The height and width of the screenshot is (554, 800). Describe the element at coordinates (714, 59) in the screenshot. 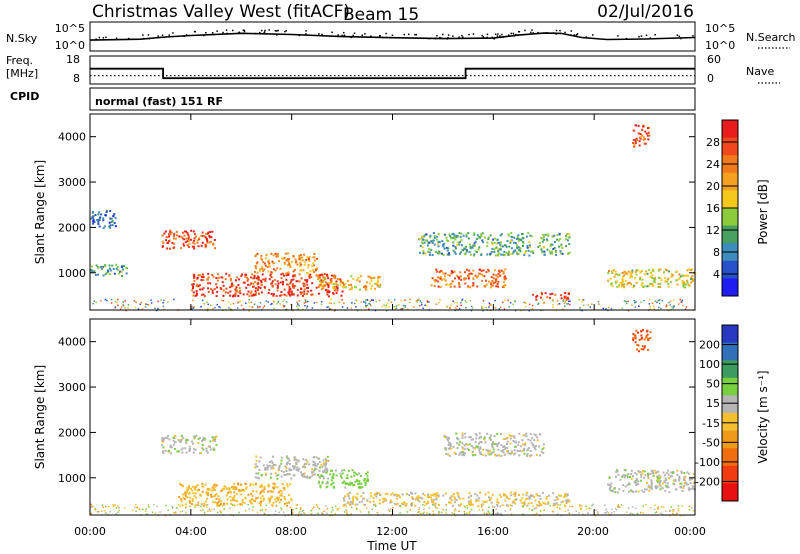

I see `nave-tick-top: 60` at that location.